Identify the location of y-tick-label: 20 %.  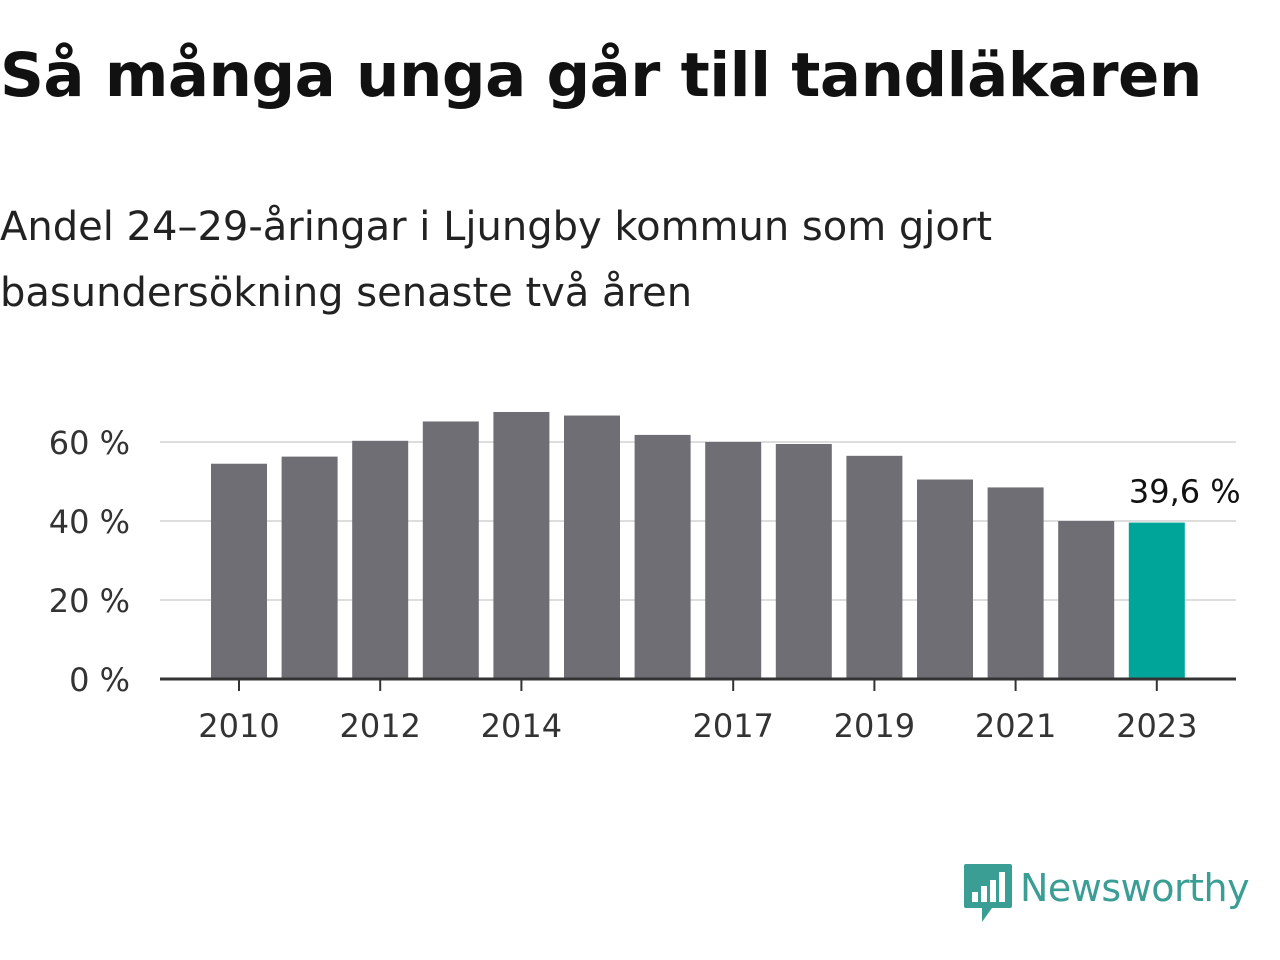
(89, 601).